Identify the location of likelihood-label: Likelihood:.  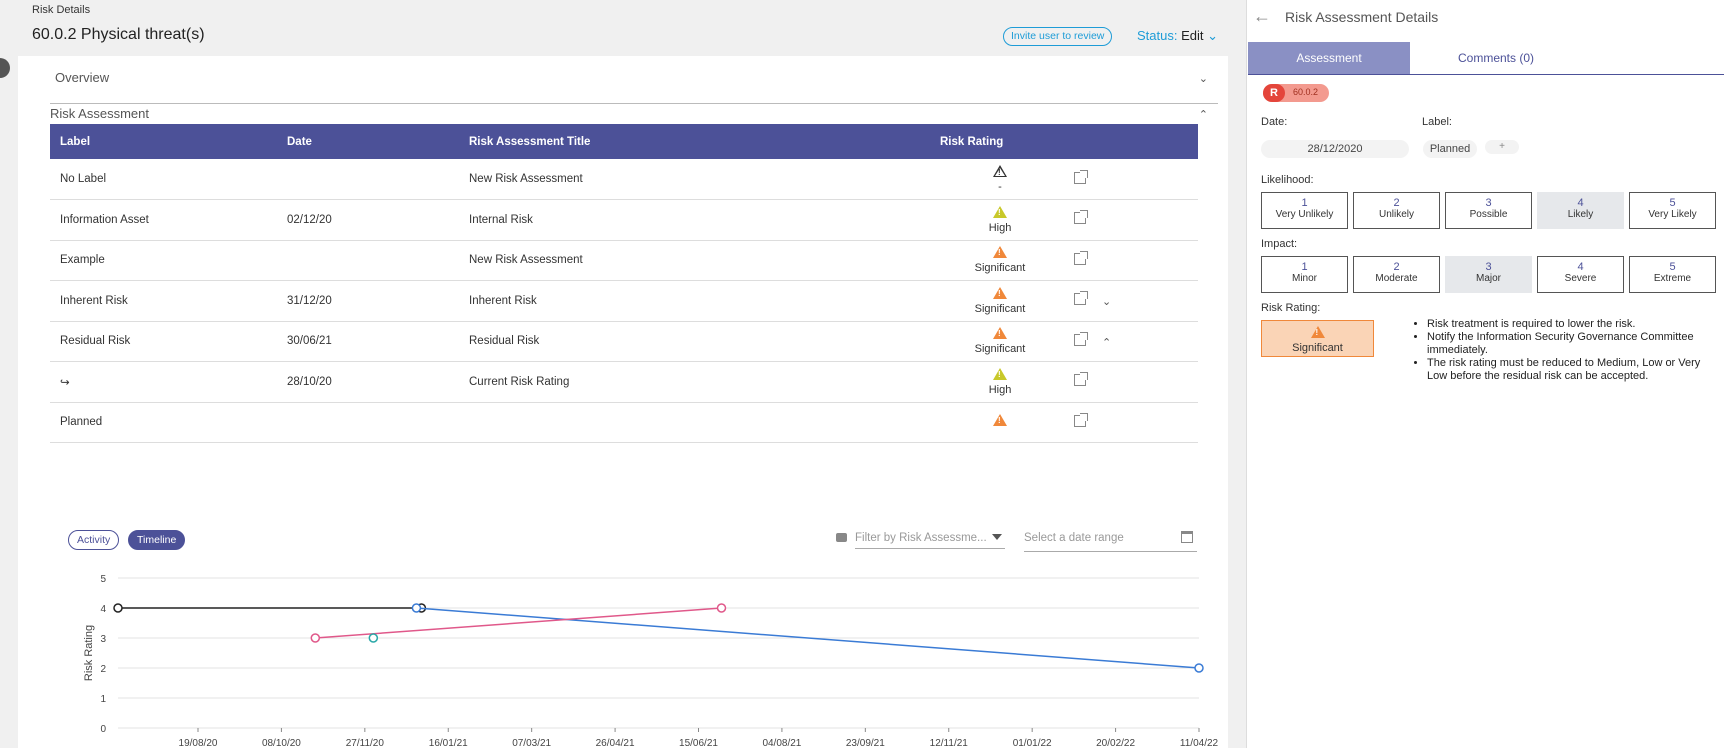
(1287, 180).